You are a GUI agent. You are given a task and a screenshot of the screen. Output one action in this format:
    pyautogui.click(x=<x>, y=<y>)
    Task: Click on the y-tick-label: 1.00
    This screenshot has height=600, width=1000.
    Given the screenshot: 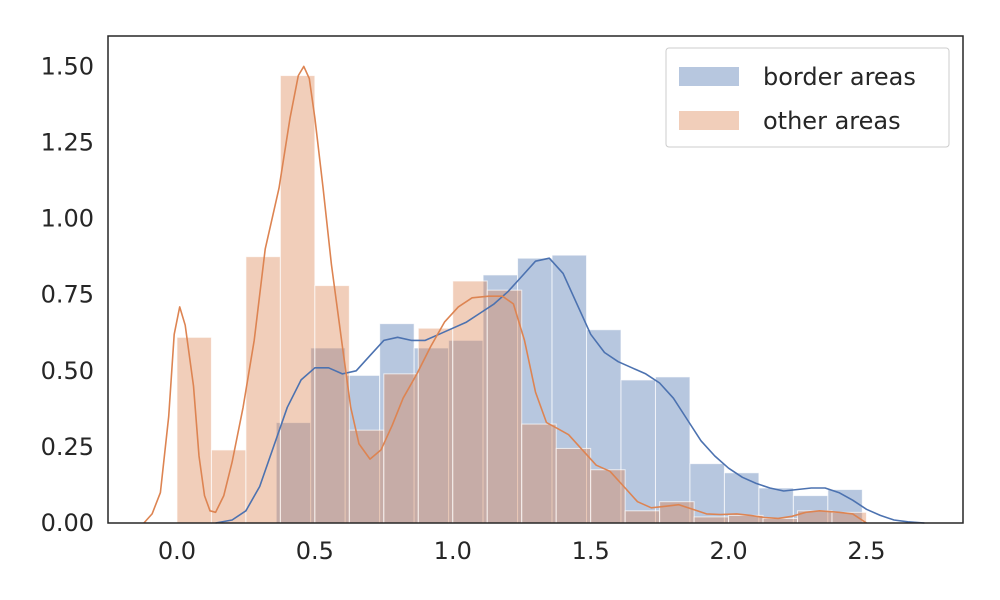 What is the action you would take?
    pyautogui.click(x=67, y=219)
    